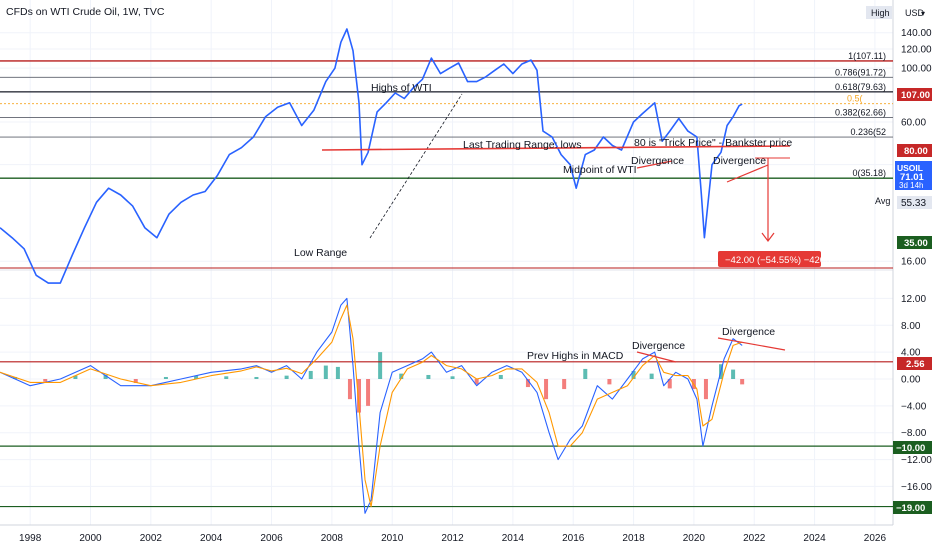 The image size is (932, 550). I want to click on macd-axis: 12.00 8.00 4.00 0.00 −4.00 −8.00 −12.00 −16.00, so click(916, 393).